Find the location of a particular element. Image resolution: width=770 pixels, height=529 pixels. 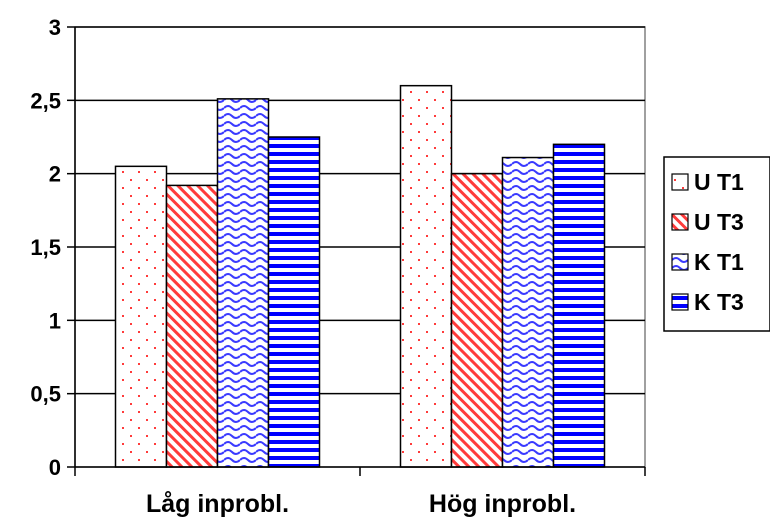

y-tick-label: 1,5 is located at coordinates (45, 247).